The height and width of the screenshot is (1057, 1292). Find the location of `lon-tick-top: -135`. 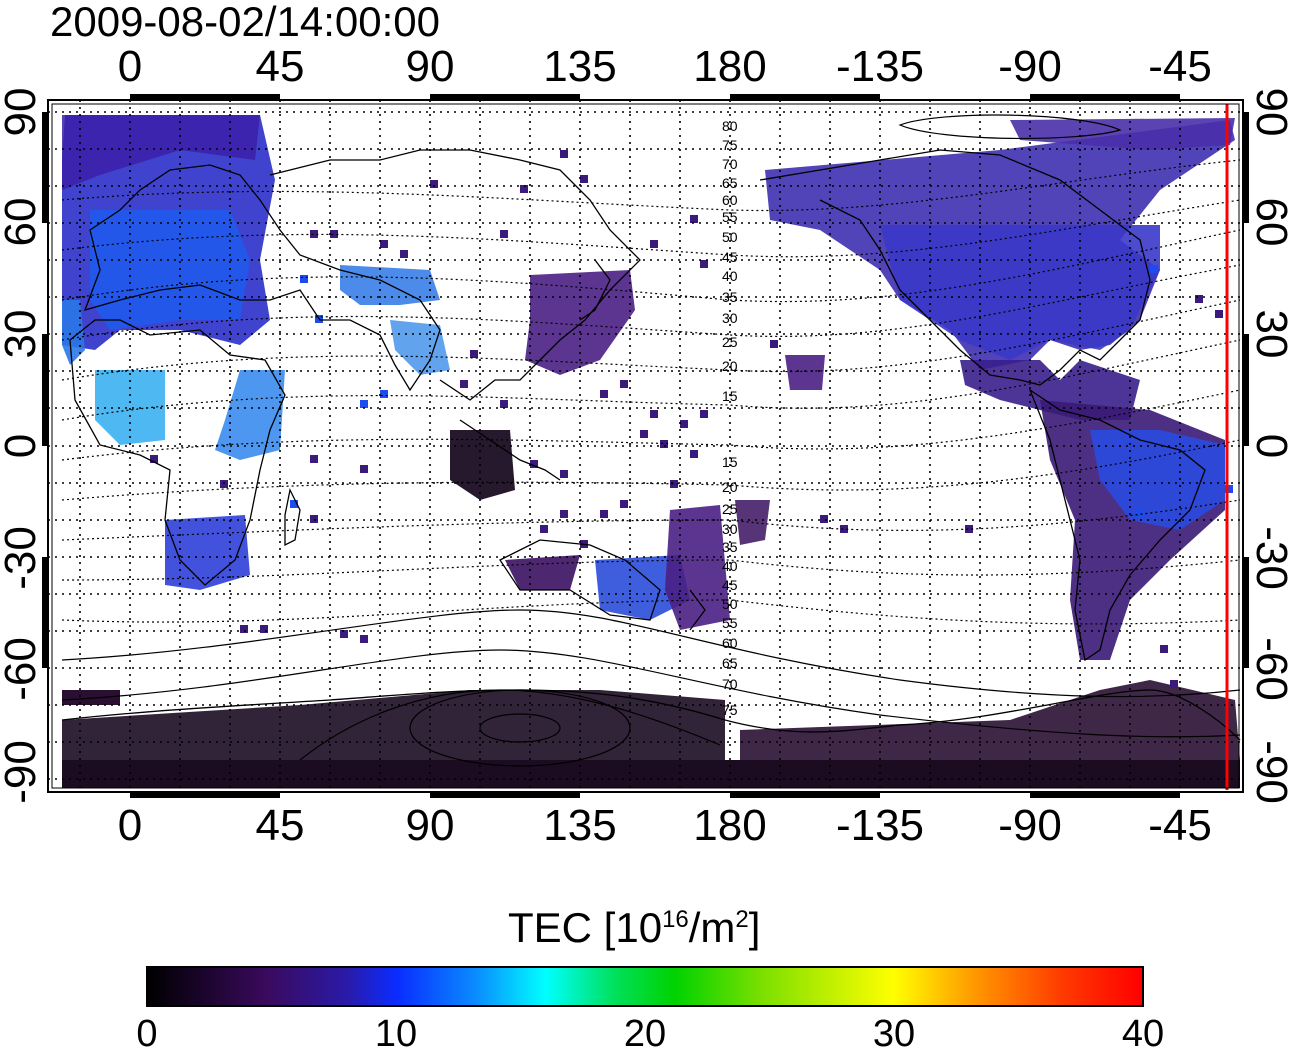

lon-tick-top: -135 is located at coordinates (880, 66).